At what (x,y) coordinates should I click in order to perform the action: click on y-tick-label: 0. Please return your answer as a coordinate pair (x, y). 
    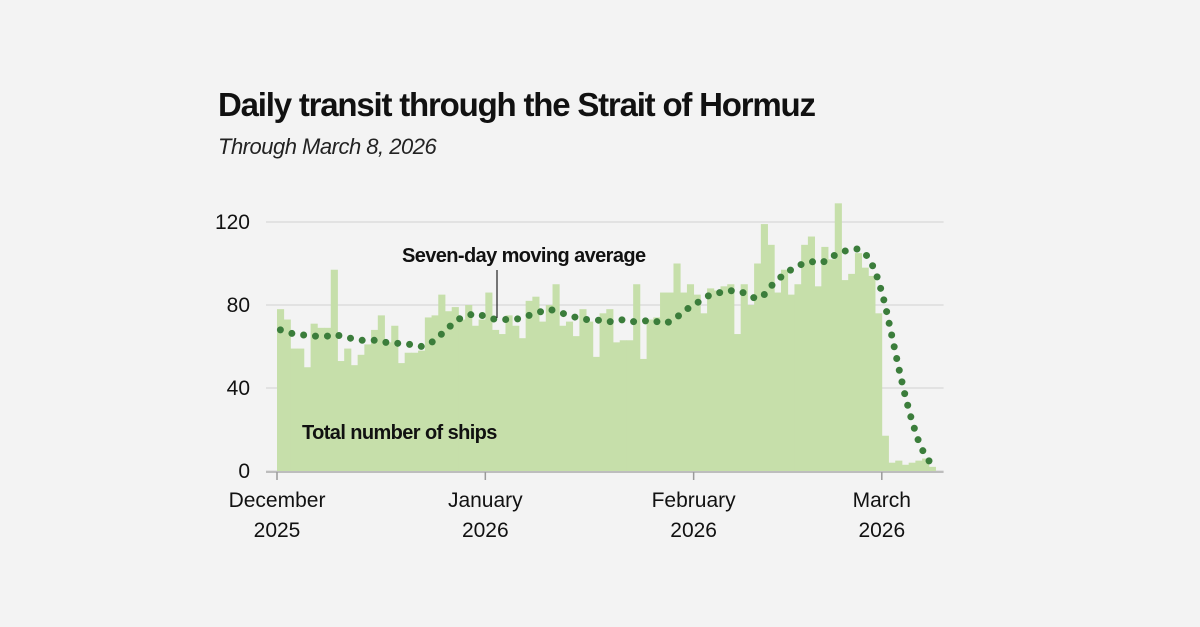
    Looking at the image, I should click on (244, 471).